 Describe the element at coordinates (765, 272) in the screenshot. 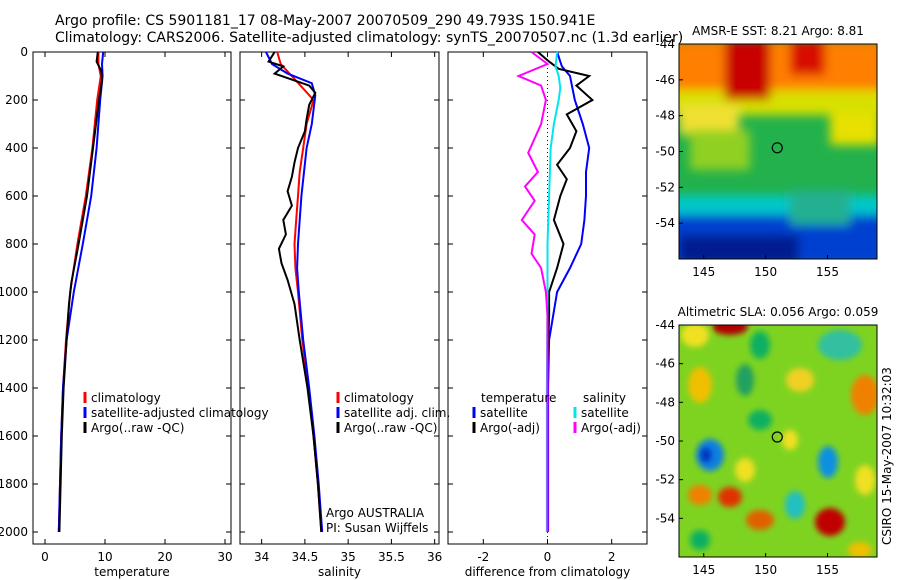

I see `sst-xtick-label: 150` at that location.